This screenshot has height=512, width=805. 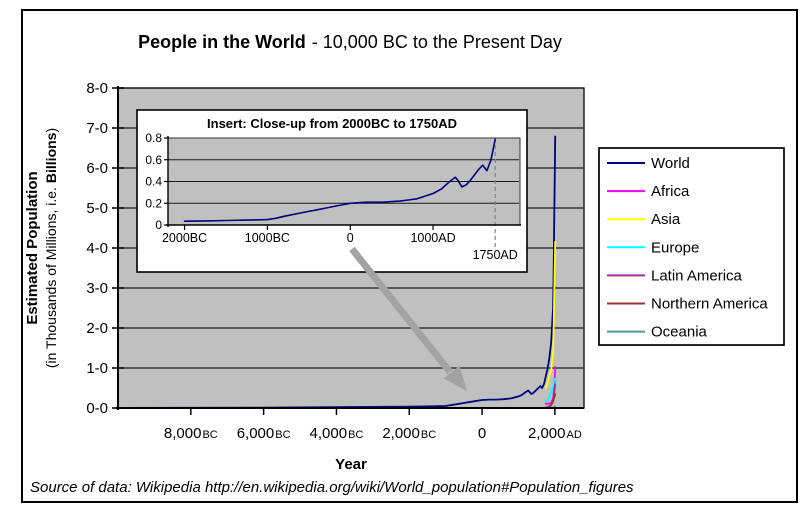 I want to click on main-y-tick-label: 8-0, so click(x=97, y=88).